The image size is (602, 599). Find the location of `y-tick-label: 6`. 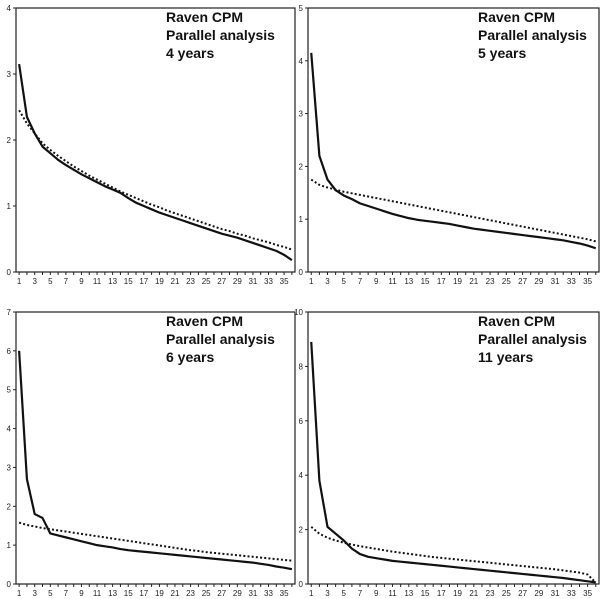

y-tick-label: 6 is located at coordinates (9, 351).